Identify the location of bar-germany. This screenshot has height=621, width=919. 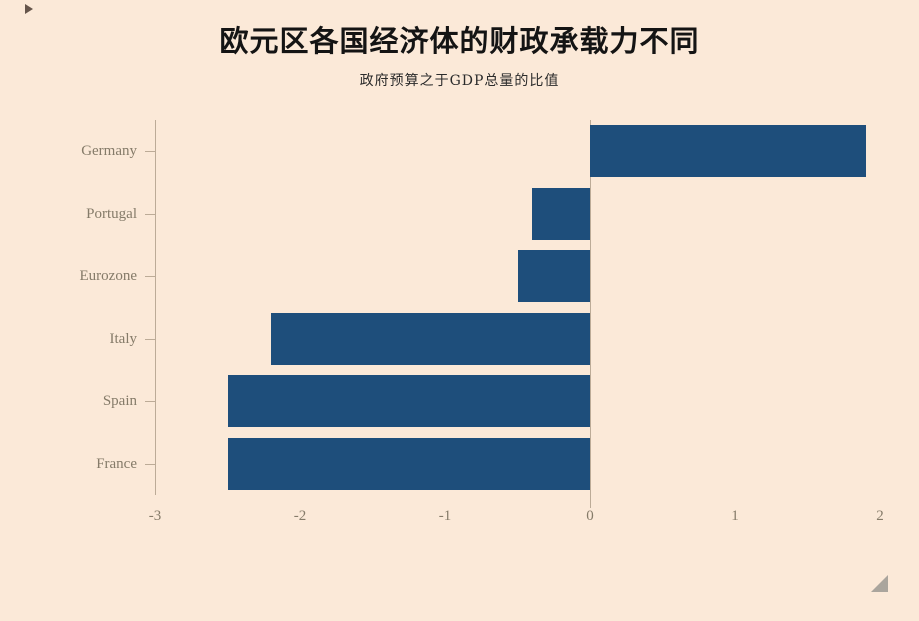
(728, 151).